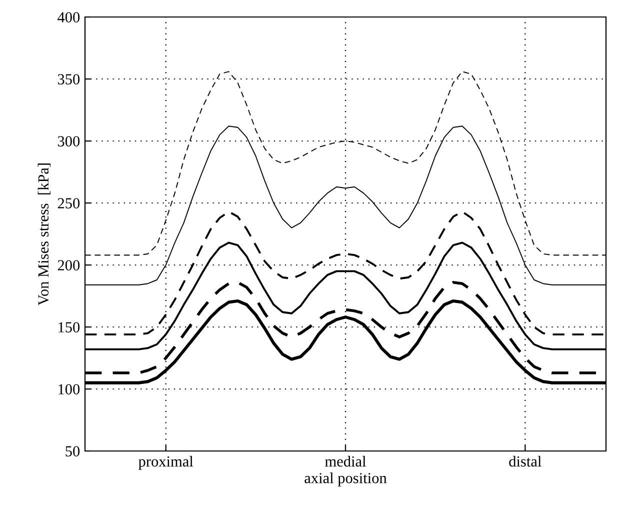 Image resolution: width=621 pixels, height=507 pixels. Describe the element at coordinates (69, 141) in the screenshot. I see `y-tick-label: 300` at that location.